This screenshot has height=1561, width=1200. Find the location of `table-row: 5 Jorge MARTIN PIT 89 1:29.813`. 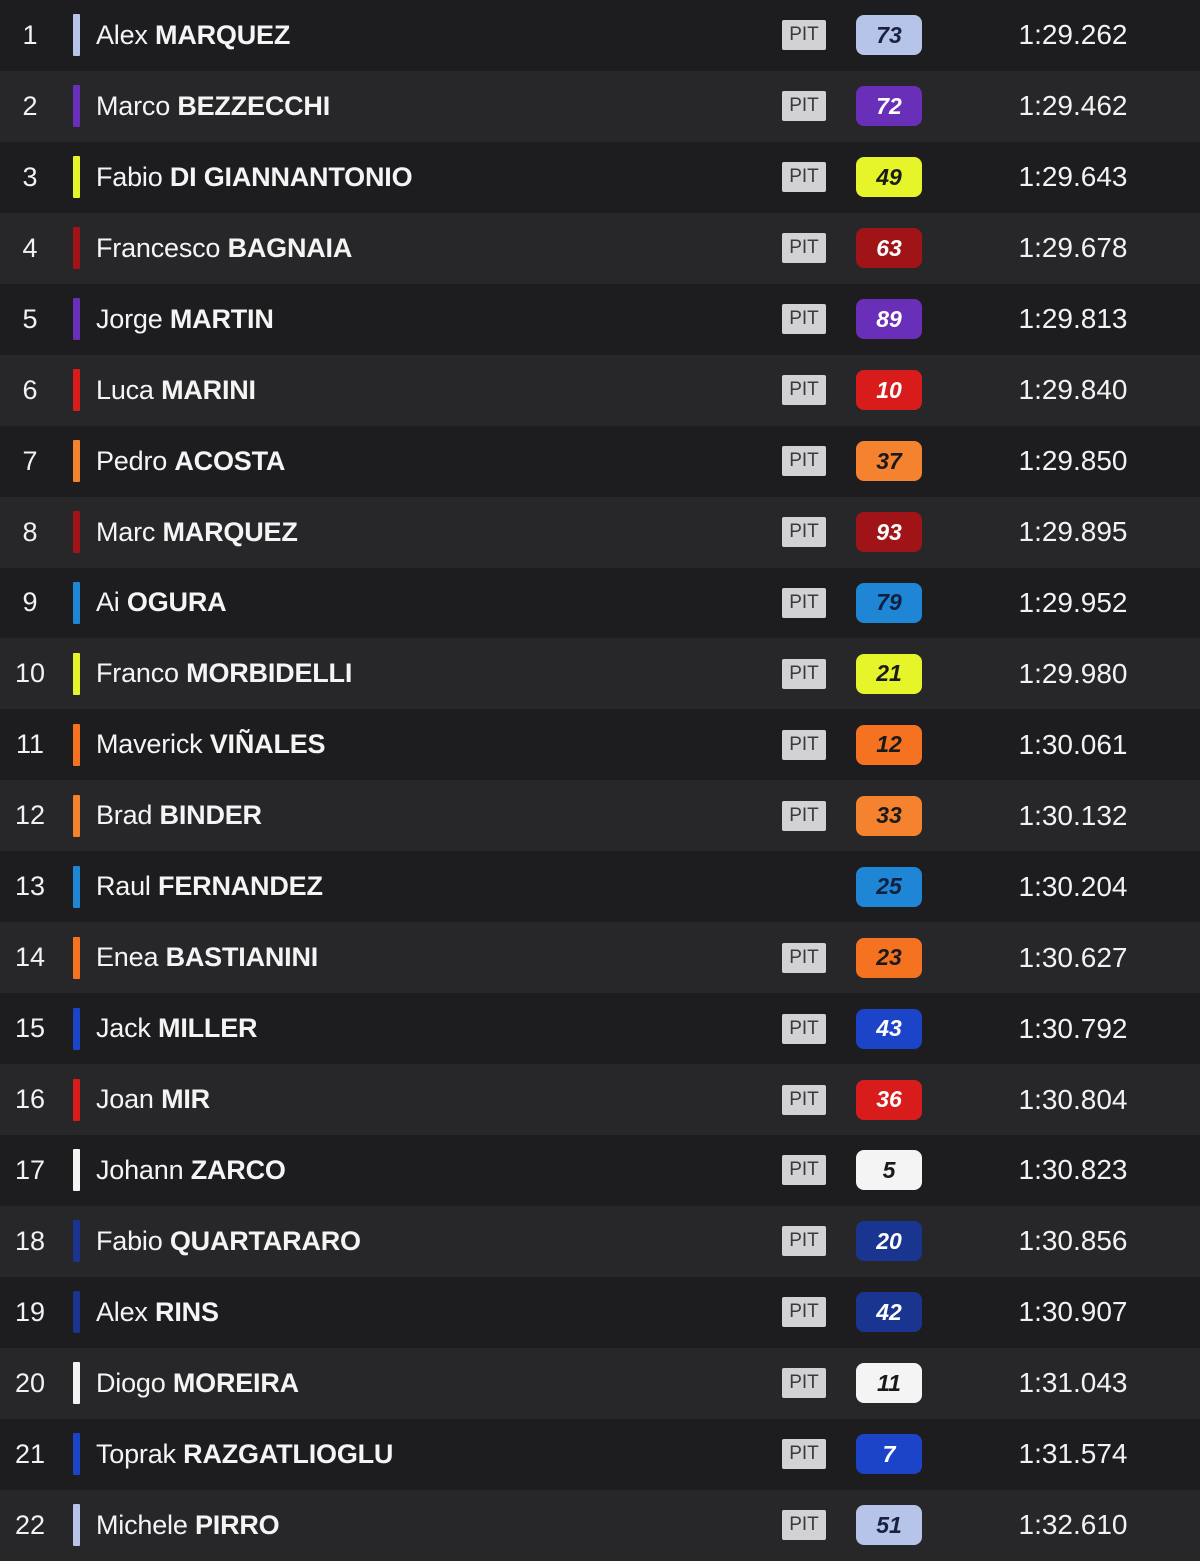

table-row: 5 Jorge MARTIN PIT 89 1:29.813 is located at coordinates (600, 319).